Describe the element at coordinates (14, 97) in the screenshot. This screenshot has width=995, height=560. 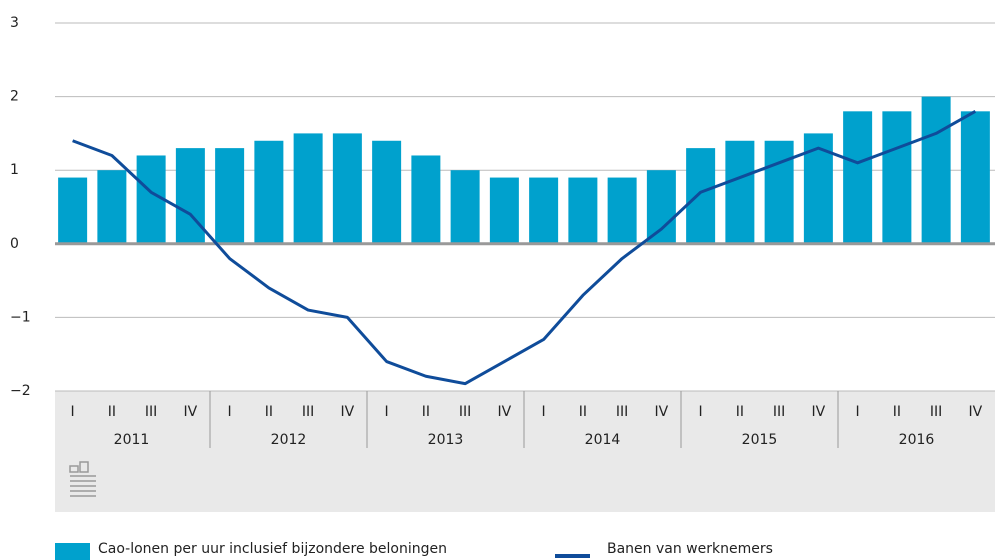
I see `y-tick-label: 2` at that location.